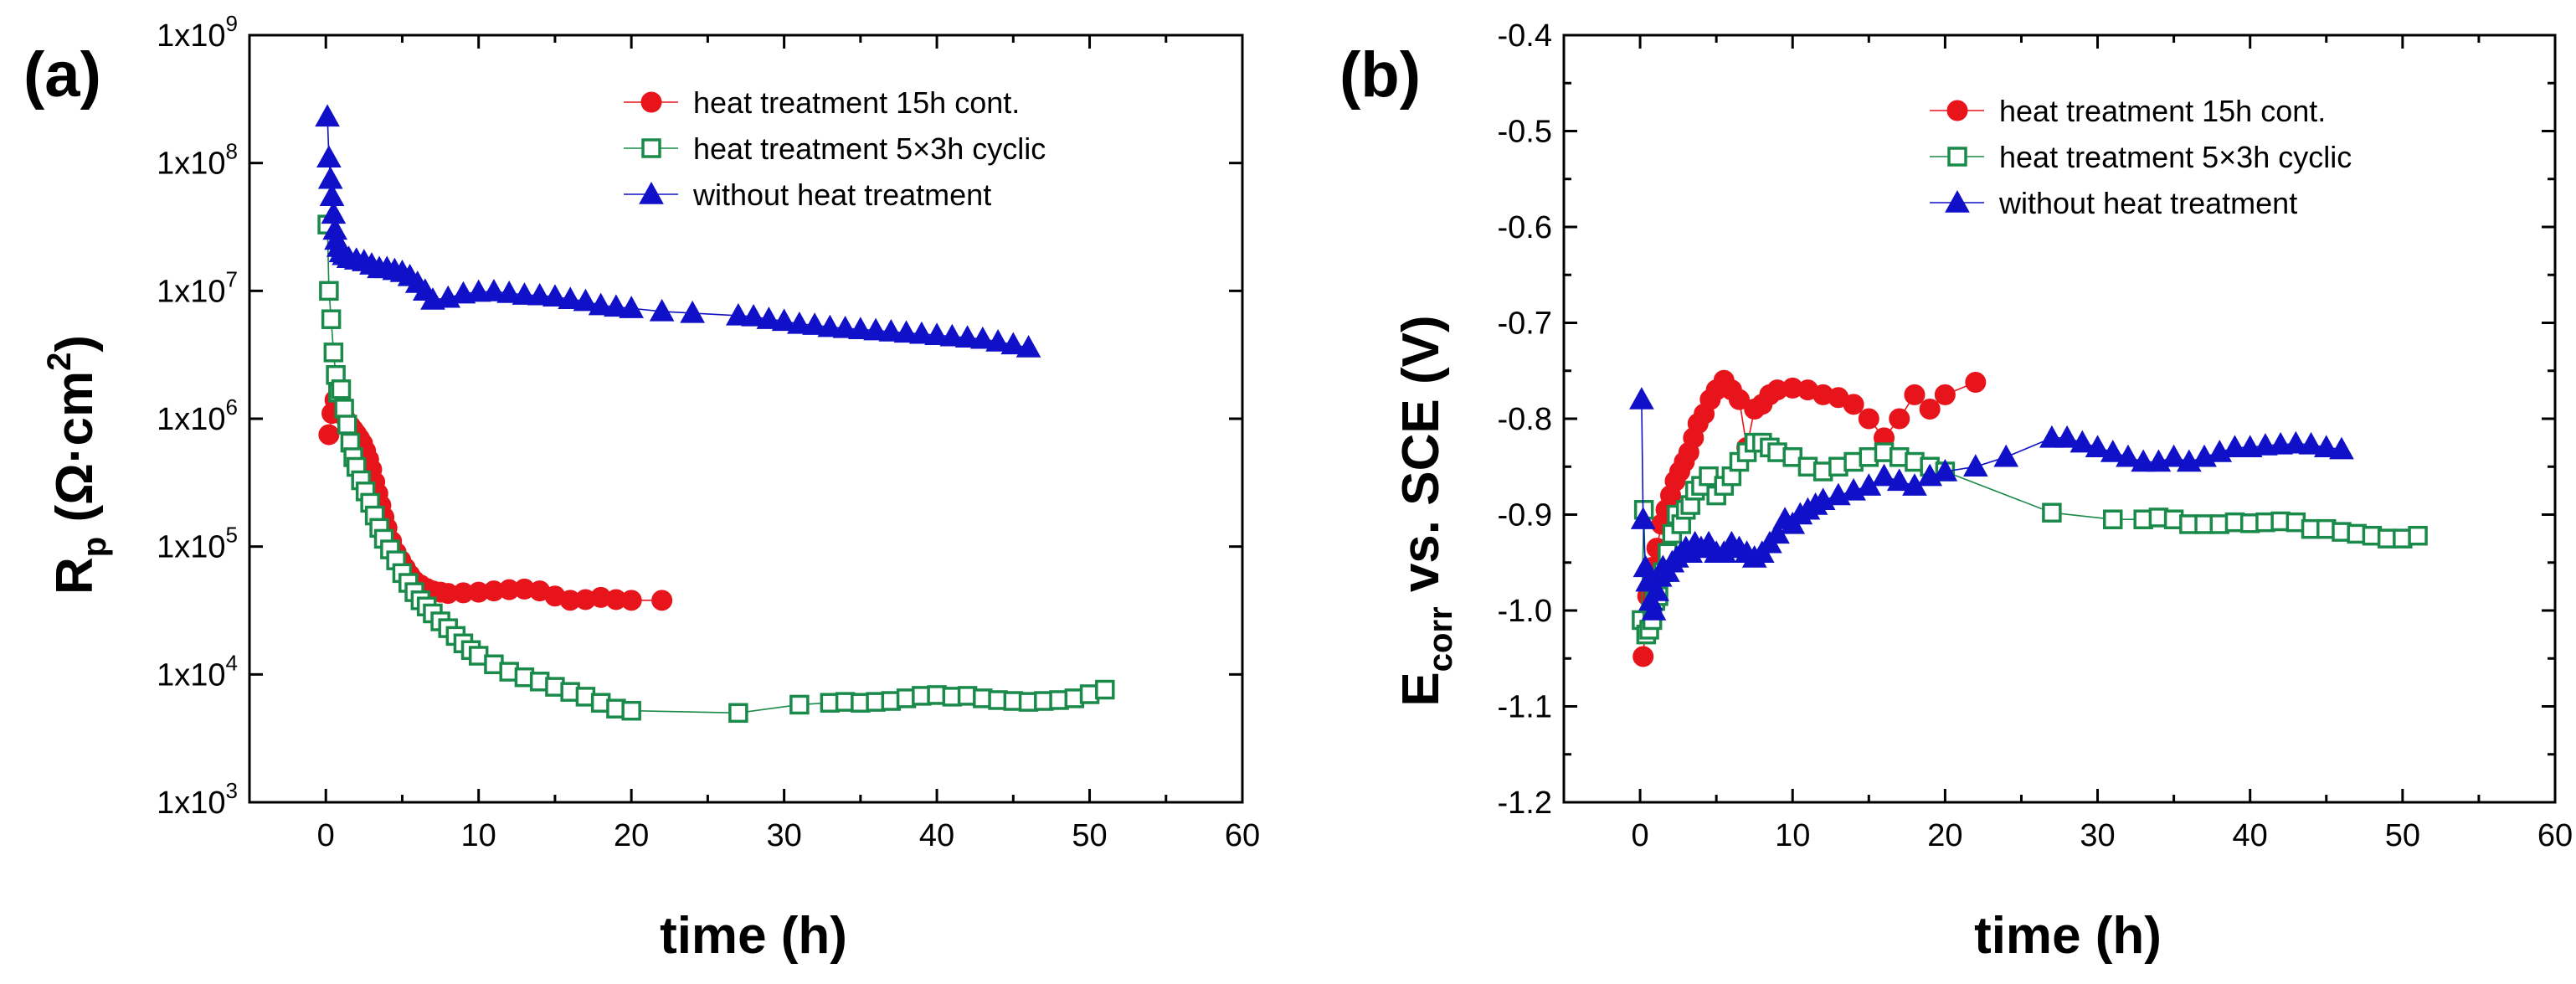 This screenshot has height=984, width=2576. Describe the element at coordinates (1380, 75) in the screenshot. I see `panel-b-label: (b)` at that location.